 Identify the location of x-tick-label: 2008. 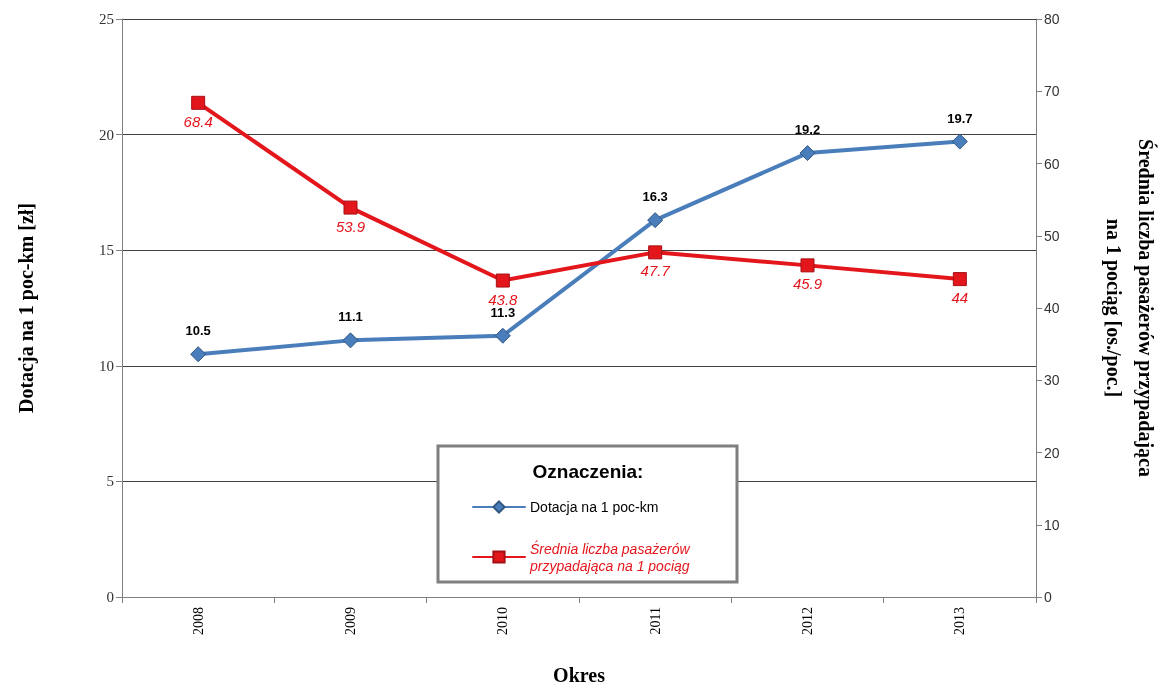
(198, 621).